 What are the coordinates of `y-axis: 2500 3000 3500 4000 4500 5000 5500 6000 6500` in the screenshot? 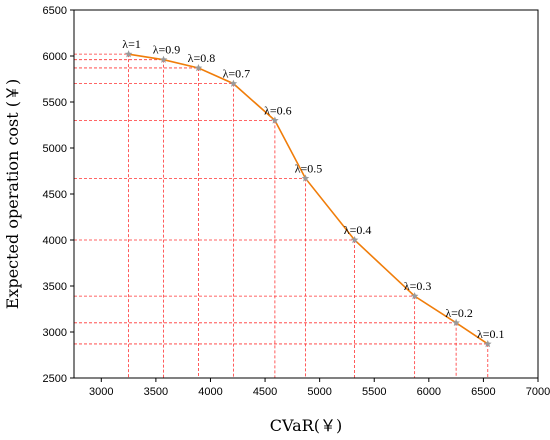 It's located at (58, 195).